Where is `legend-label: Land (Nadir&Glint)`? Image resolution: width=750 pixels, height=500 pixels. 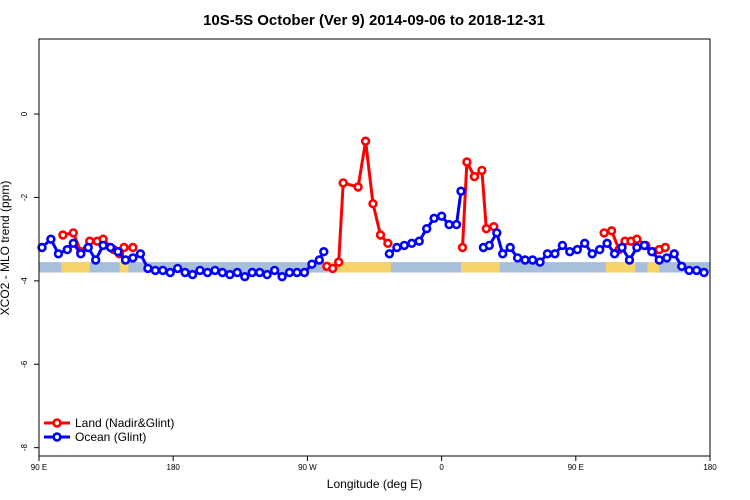 legend-label: Land (Nadir&Glint) is located at coordinates (124, 423).